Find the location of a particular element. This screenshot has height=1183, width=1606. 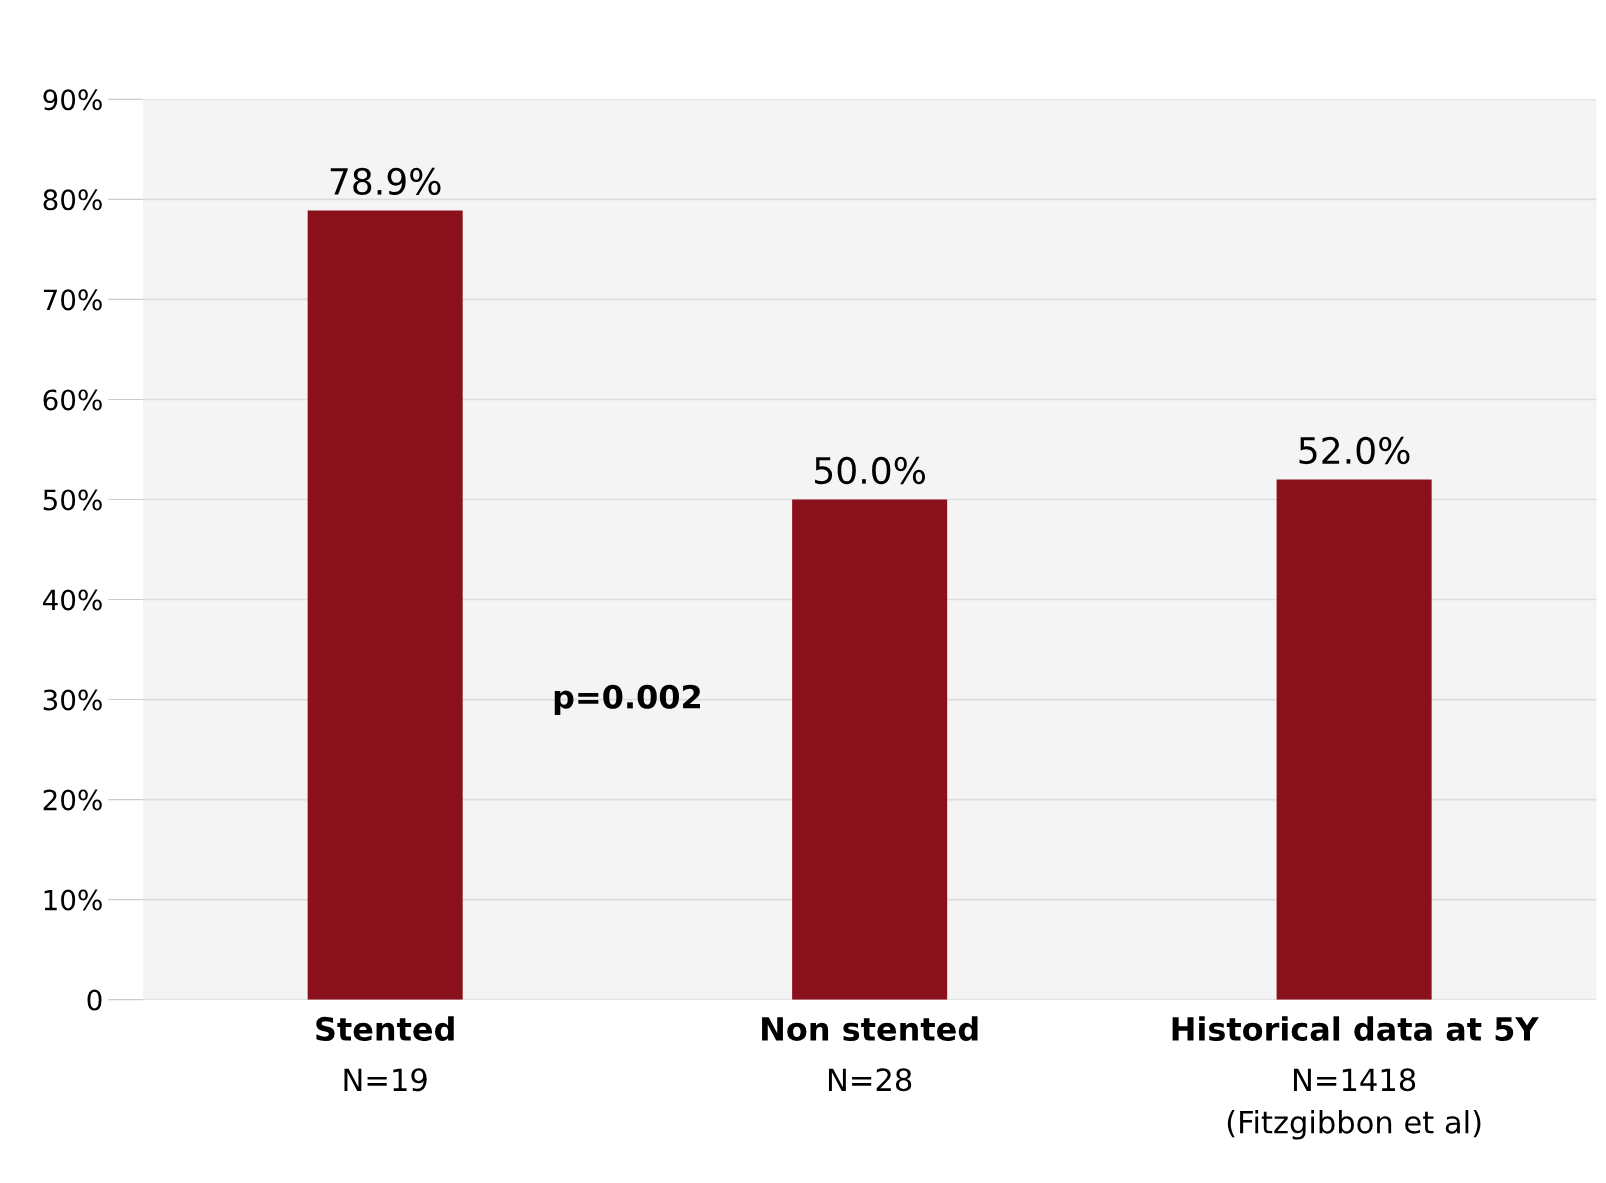

annotation: p=0.002 is located at coordinates (627, 700).